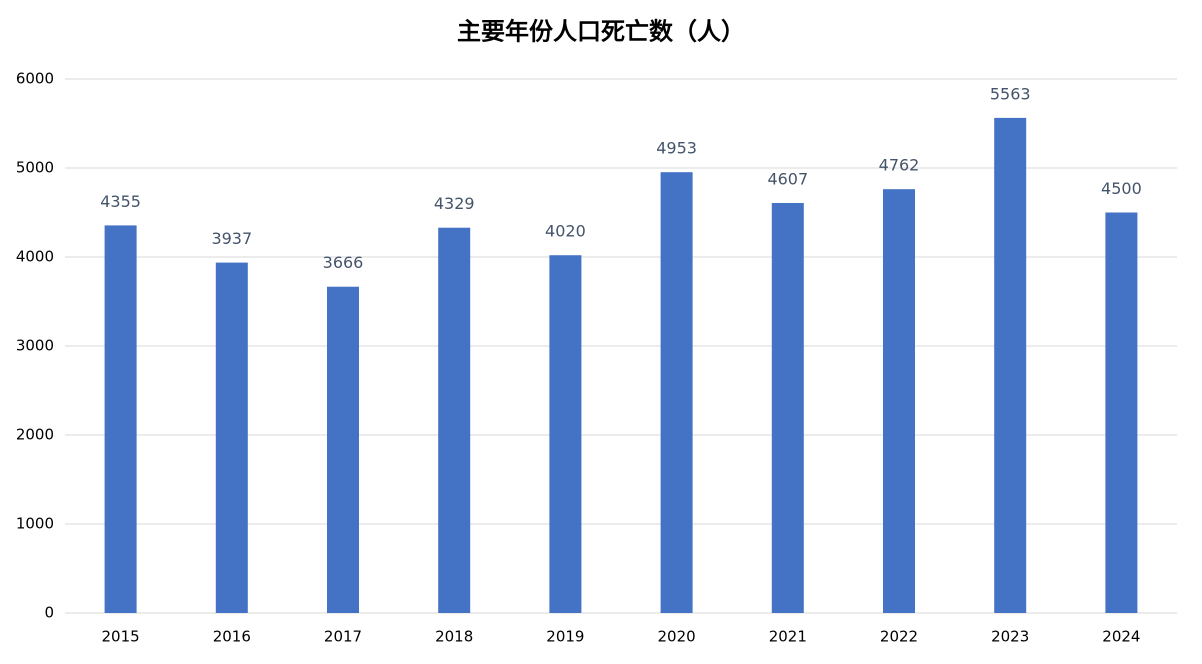 Image resolution: width=1202 pixels, height=664 pixels. Describe the element at coordinates (35, 524) in the screenshot. I see `y-tick-label: 1000` at that location.